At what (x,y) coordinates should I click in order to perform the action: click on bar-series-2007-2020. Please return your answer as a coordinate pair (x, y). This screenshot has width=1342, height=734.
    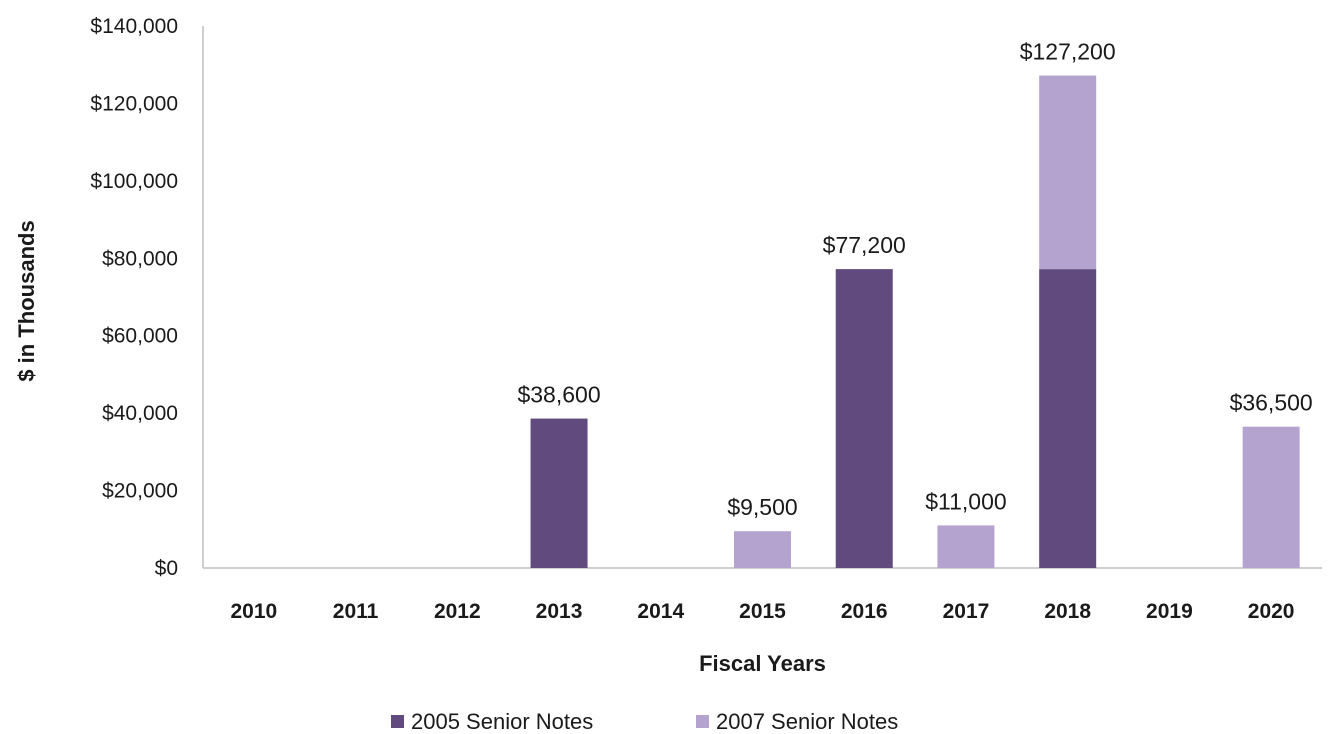
    Looking at the image, I should click on (1271, 497).